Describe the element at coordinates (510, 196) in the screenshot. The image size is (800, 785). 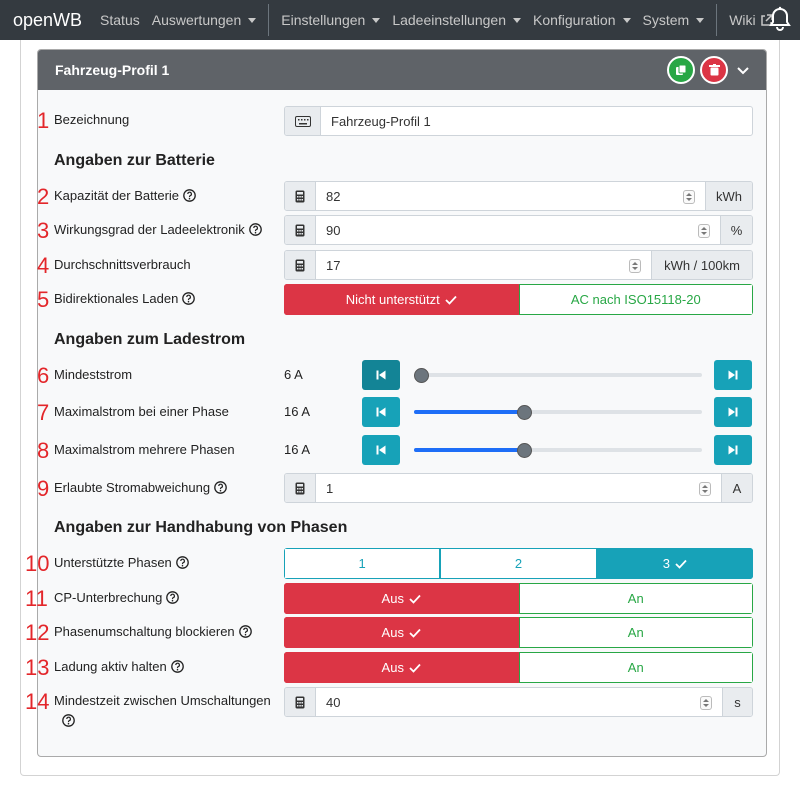
I see `capacity-value: 82` at that location.